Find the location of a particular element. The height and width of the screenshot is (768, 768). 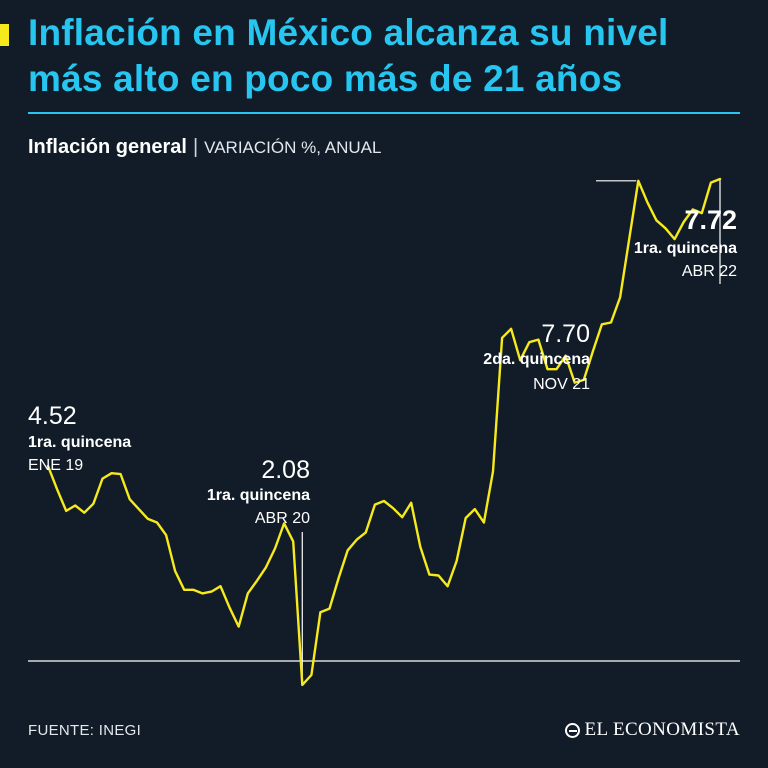

annotation-value-0: 4.52 is located at coordinates (52, 416).